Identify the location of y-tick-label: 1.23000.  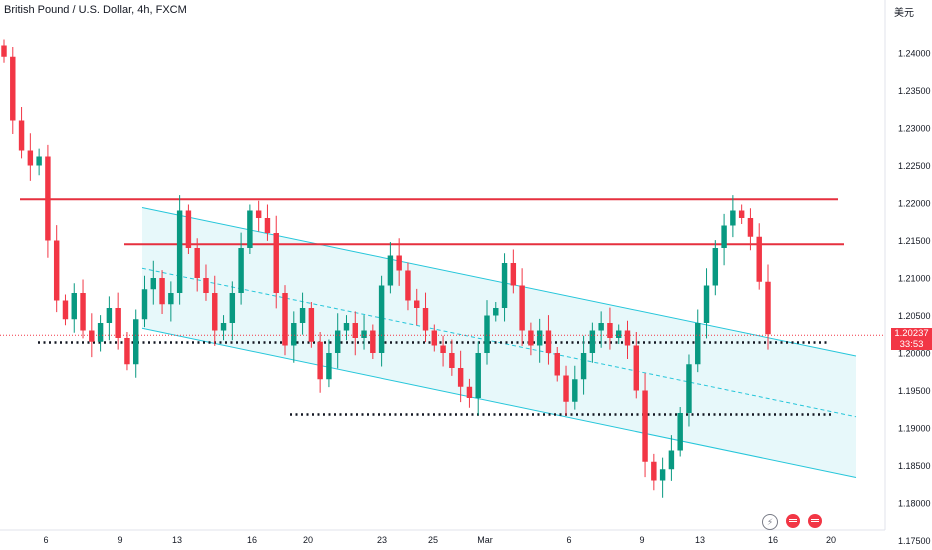
(914, 129).